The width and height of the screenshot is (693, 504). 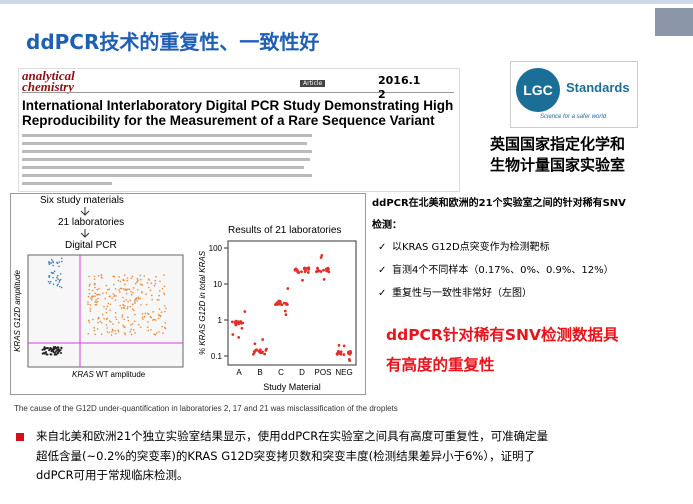 I want to click on journal-logo: analytical chemistry, so click(x=48, y=81).